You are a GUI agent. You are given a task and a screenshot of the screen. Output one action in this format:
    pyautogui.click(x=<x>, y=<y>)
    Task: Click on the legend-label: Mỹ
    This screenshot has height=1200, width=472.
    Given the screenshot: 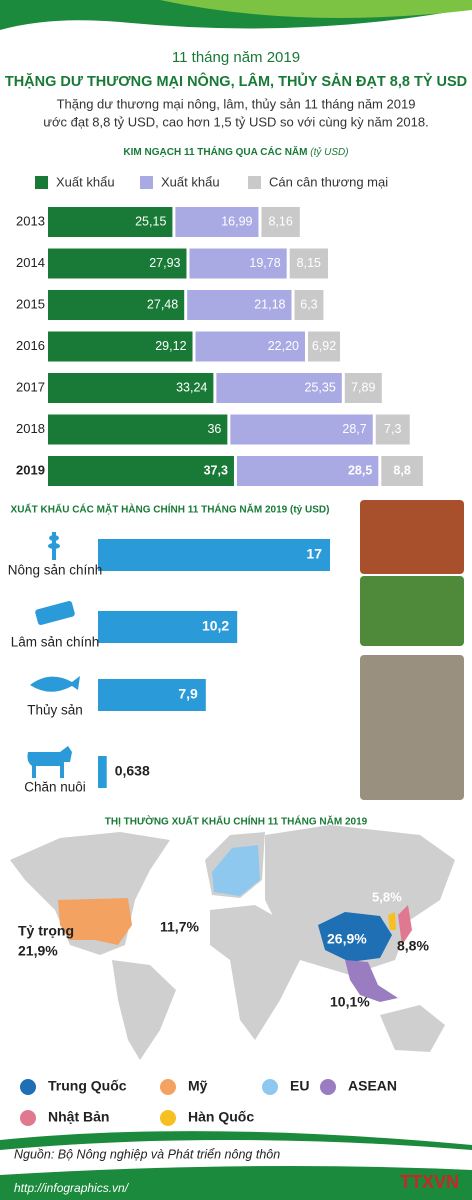 What is the action you would take?
    pyautogui.click(x=198, y=1086)
    